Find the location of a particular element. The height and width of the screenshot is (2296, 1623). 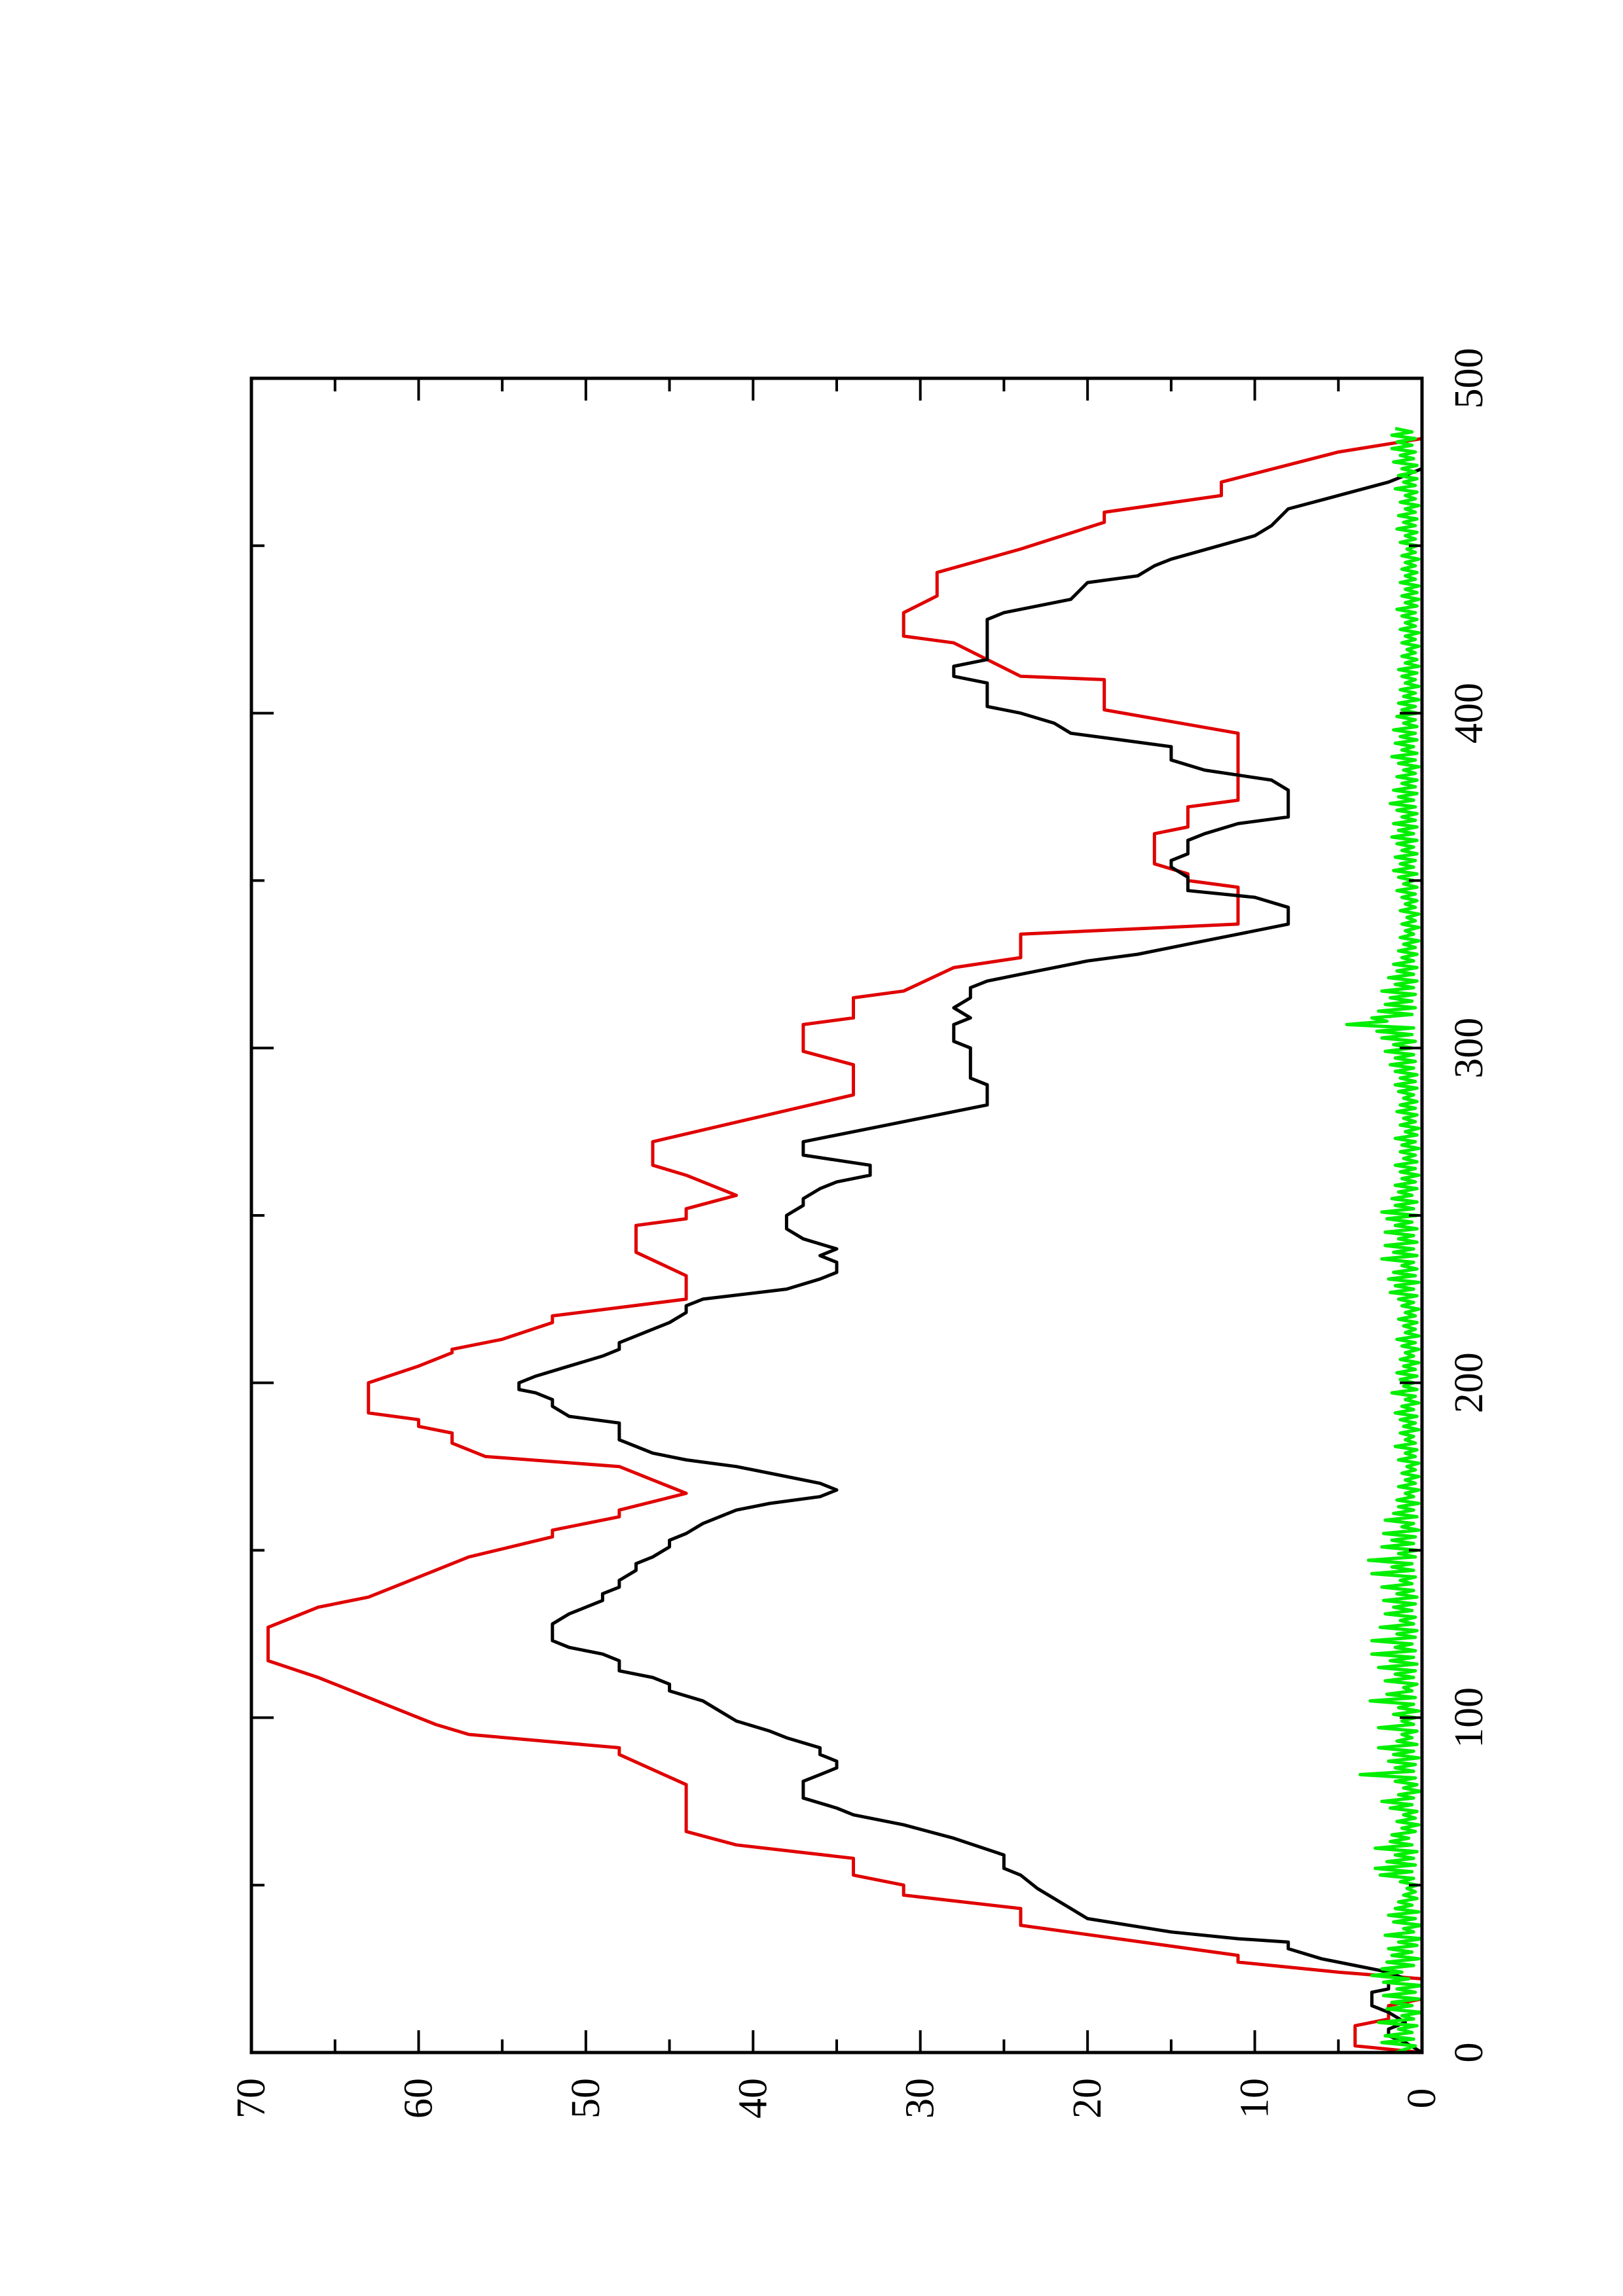

y-tick-label: 30 is located at coordinates (920, 2098).